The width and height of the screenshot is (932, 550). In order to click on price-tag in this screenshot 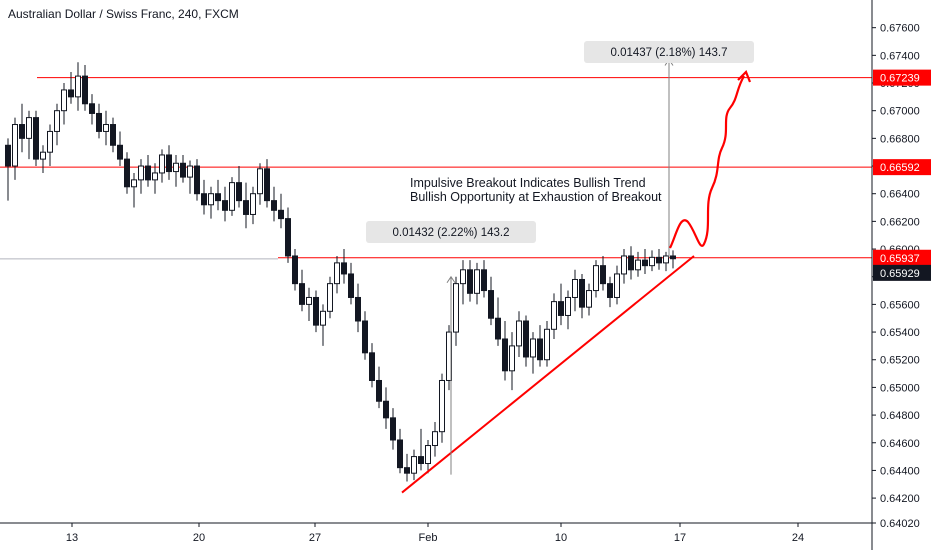, I will do `click(902, 167)`.